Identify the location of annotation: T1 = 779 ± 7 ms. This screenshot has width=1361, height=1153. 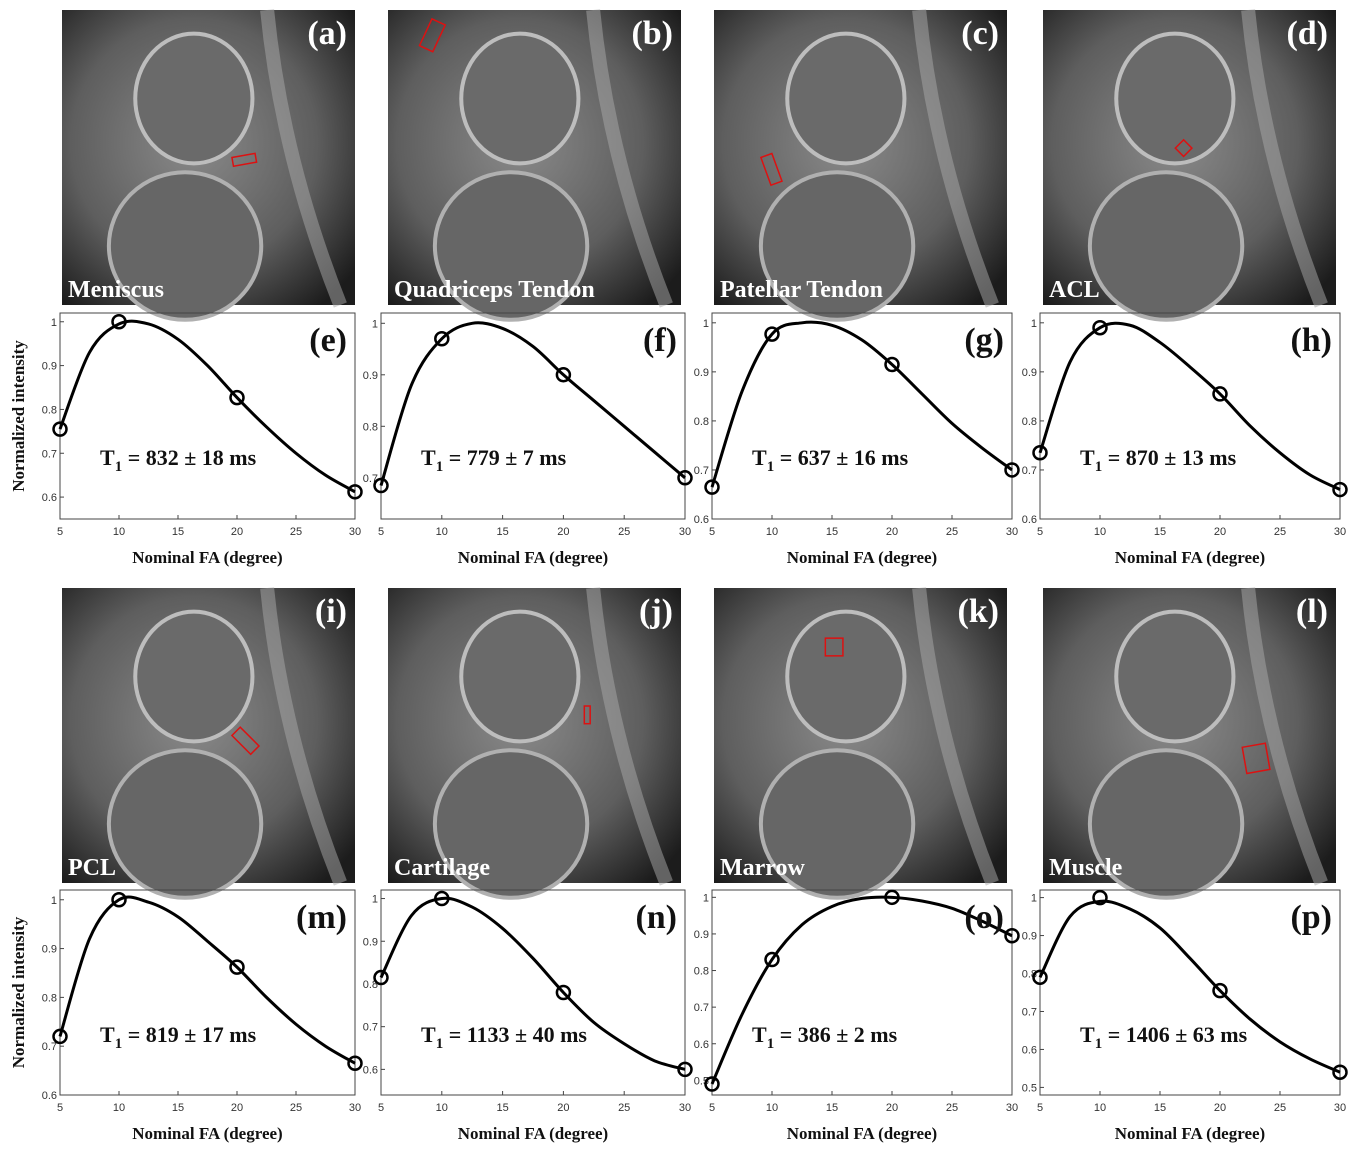
(494, 460).